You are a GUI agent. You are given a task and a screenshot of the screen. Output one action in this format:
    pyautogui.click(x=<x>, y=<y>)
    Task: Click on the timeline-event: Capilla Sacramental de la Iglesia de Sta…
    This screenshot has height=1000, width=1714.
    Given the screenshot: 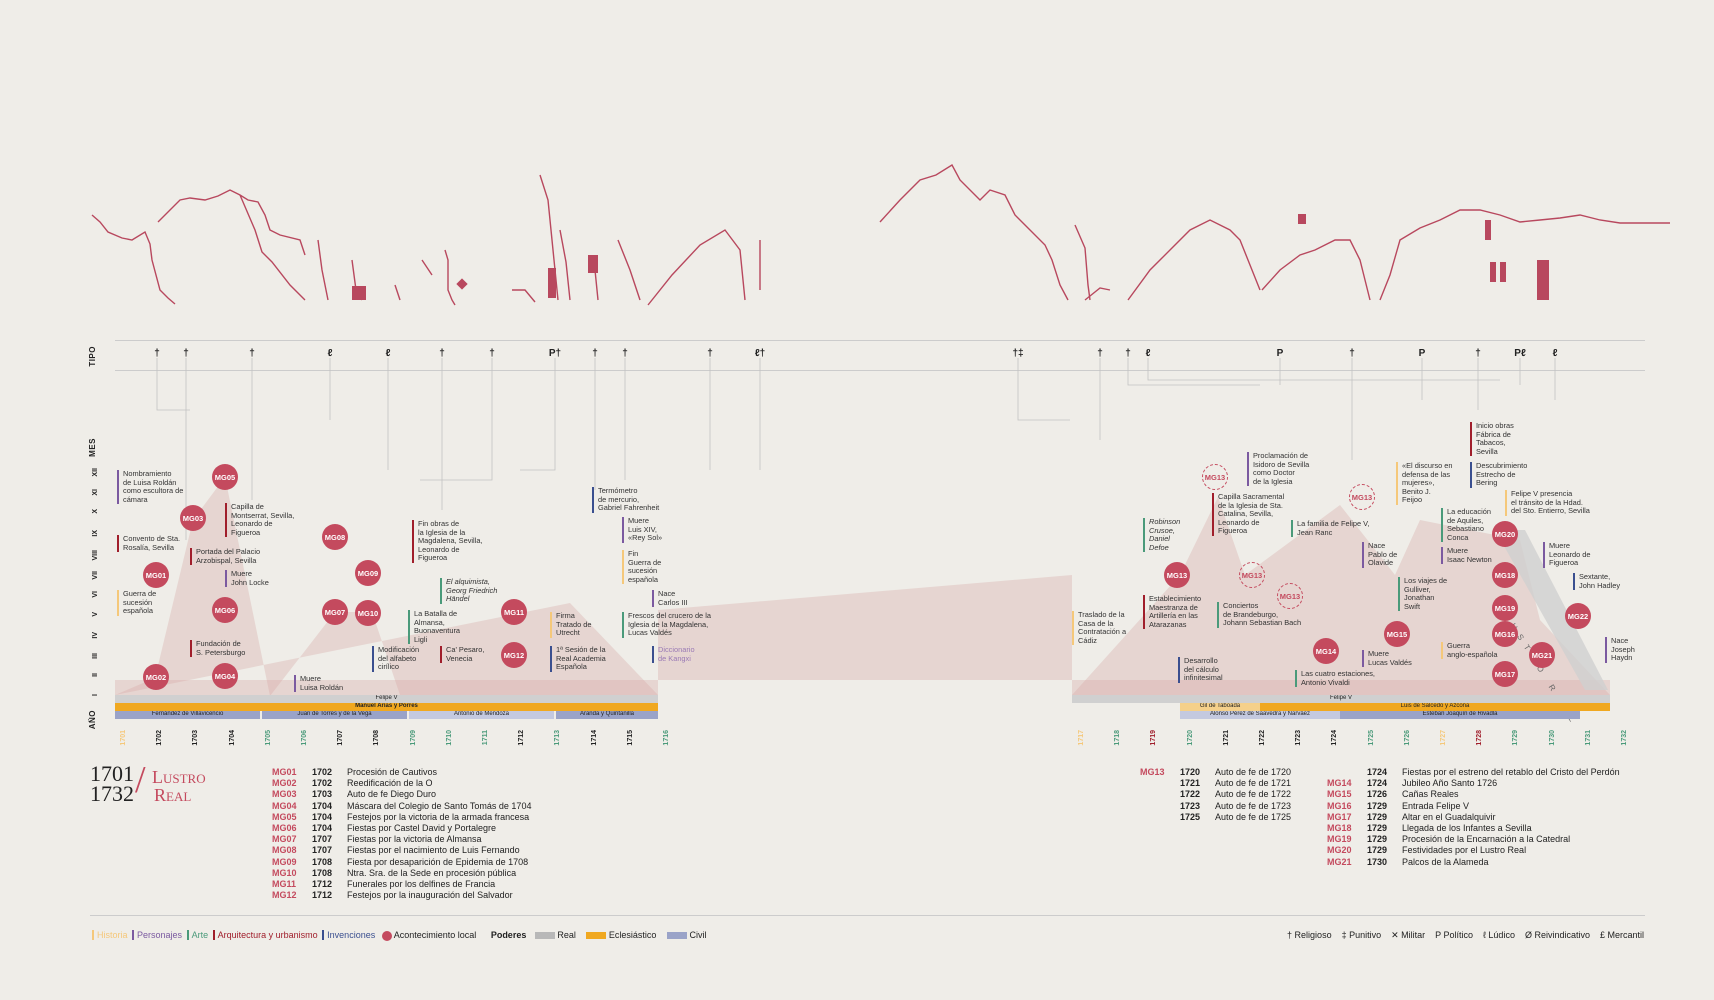 What is the action you would take?
    pyautogui.click(x=1248, y=514)
    